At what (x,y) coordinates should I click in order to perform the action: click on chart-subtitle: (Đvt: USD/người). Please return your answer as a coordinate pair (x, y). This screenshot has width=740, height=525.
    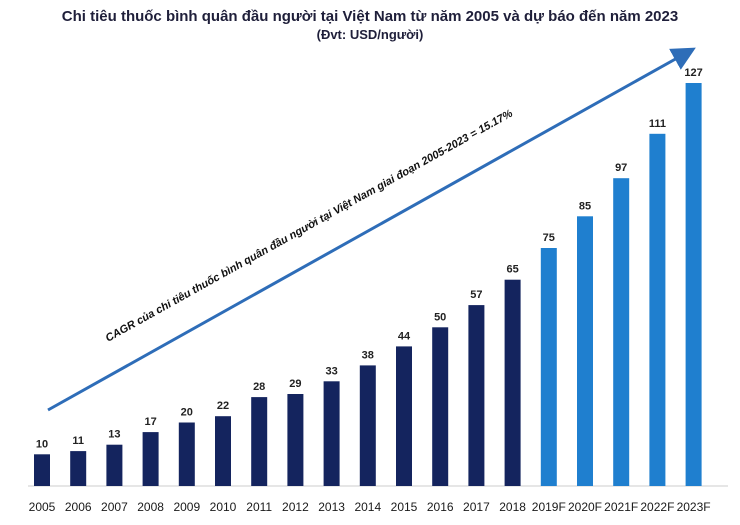
    Looking at the image, I should click on (370, 34).